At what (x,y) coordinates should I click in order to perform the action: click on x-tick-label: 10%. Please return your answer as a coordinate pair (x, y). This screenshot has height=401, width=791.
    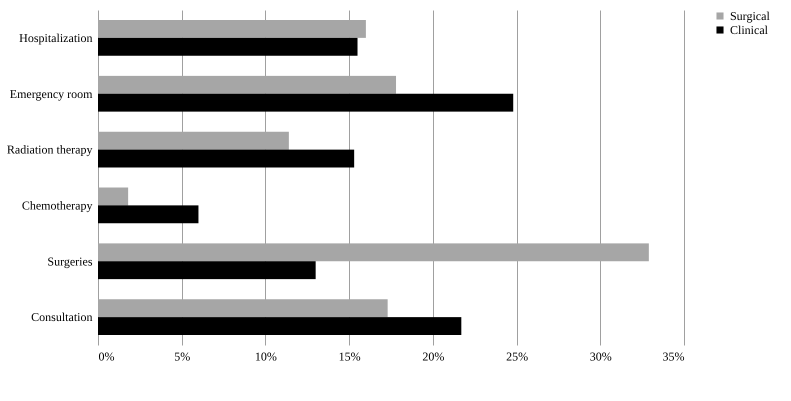
    Looking at the image, I should click on (265, 357).